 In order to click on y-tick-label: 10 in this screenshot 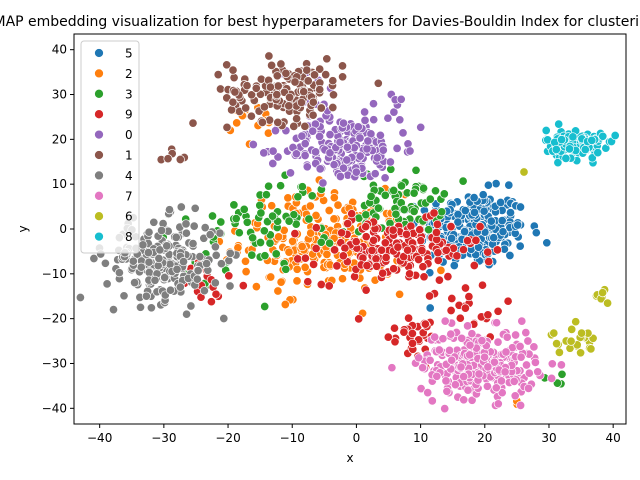, I will do `click(59, 184)`.